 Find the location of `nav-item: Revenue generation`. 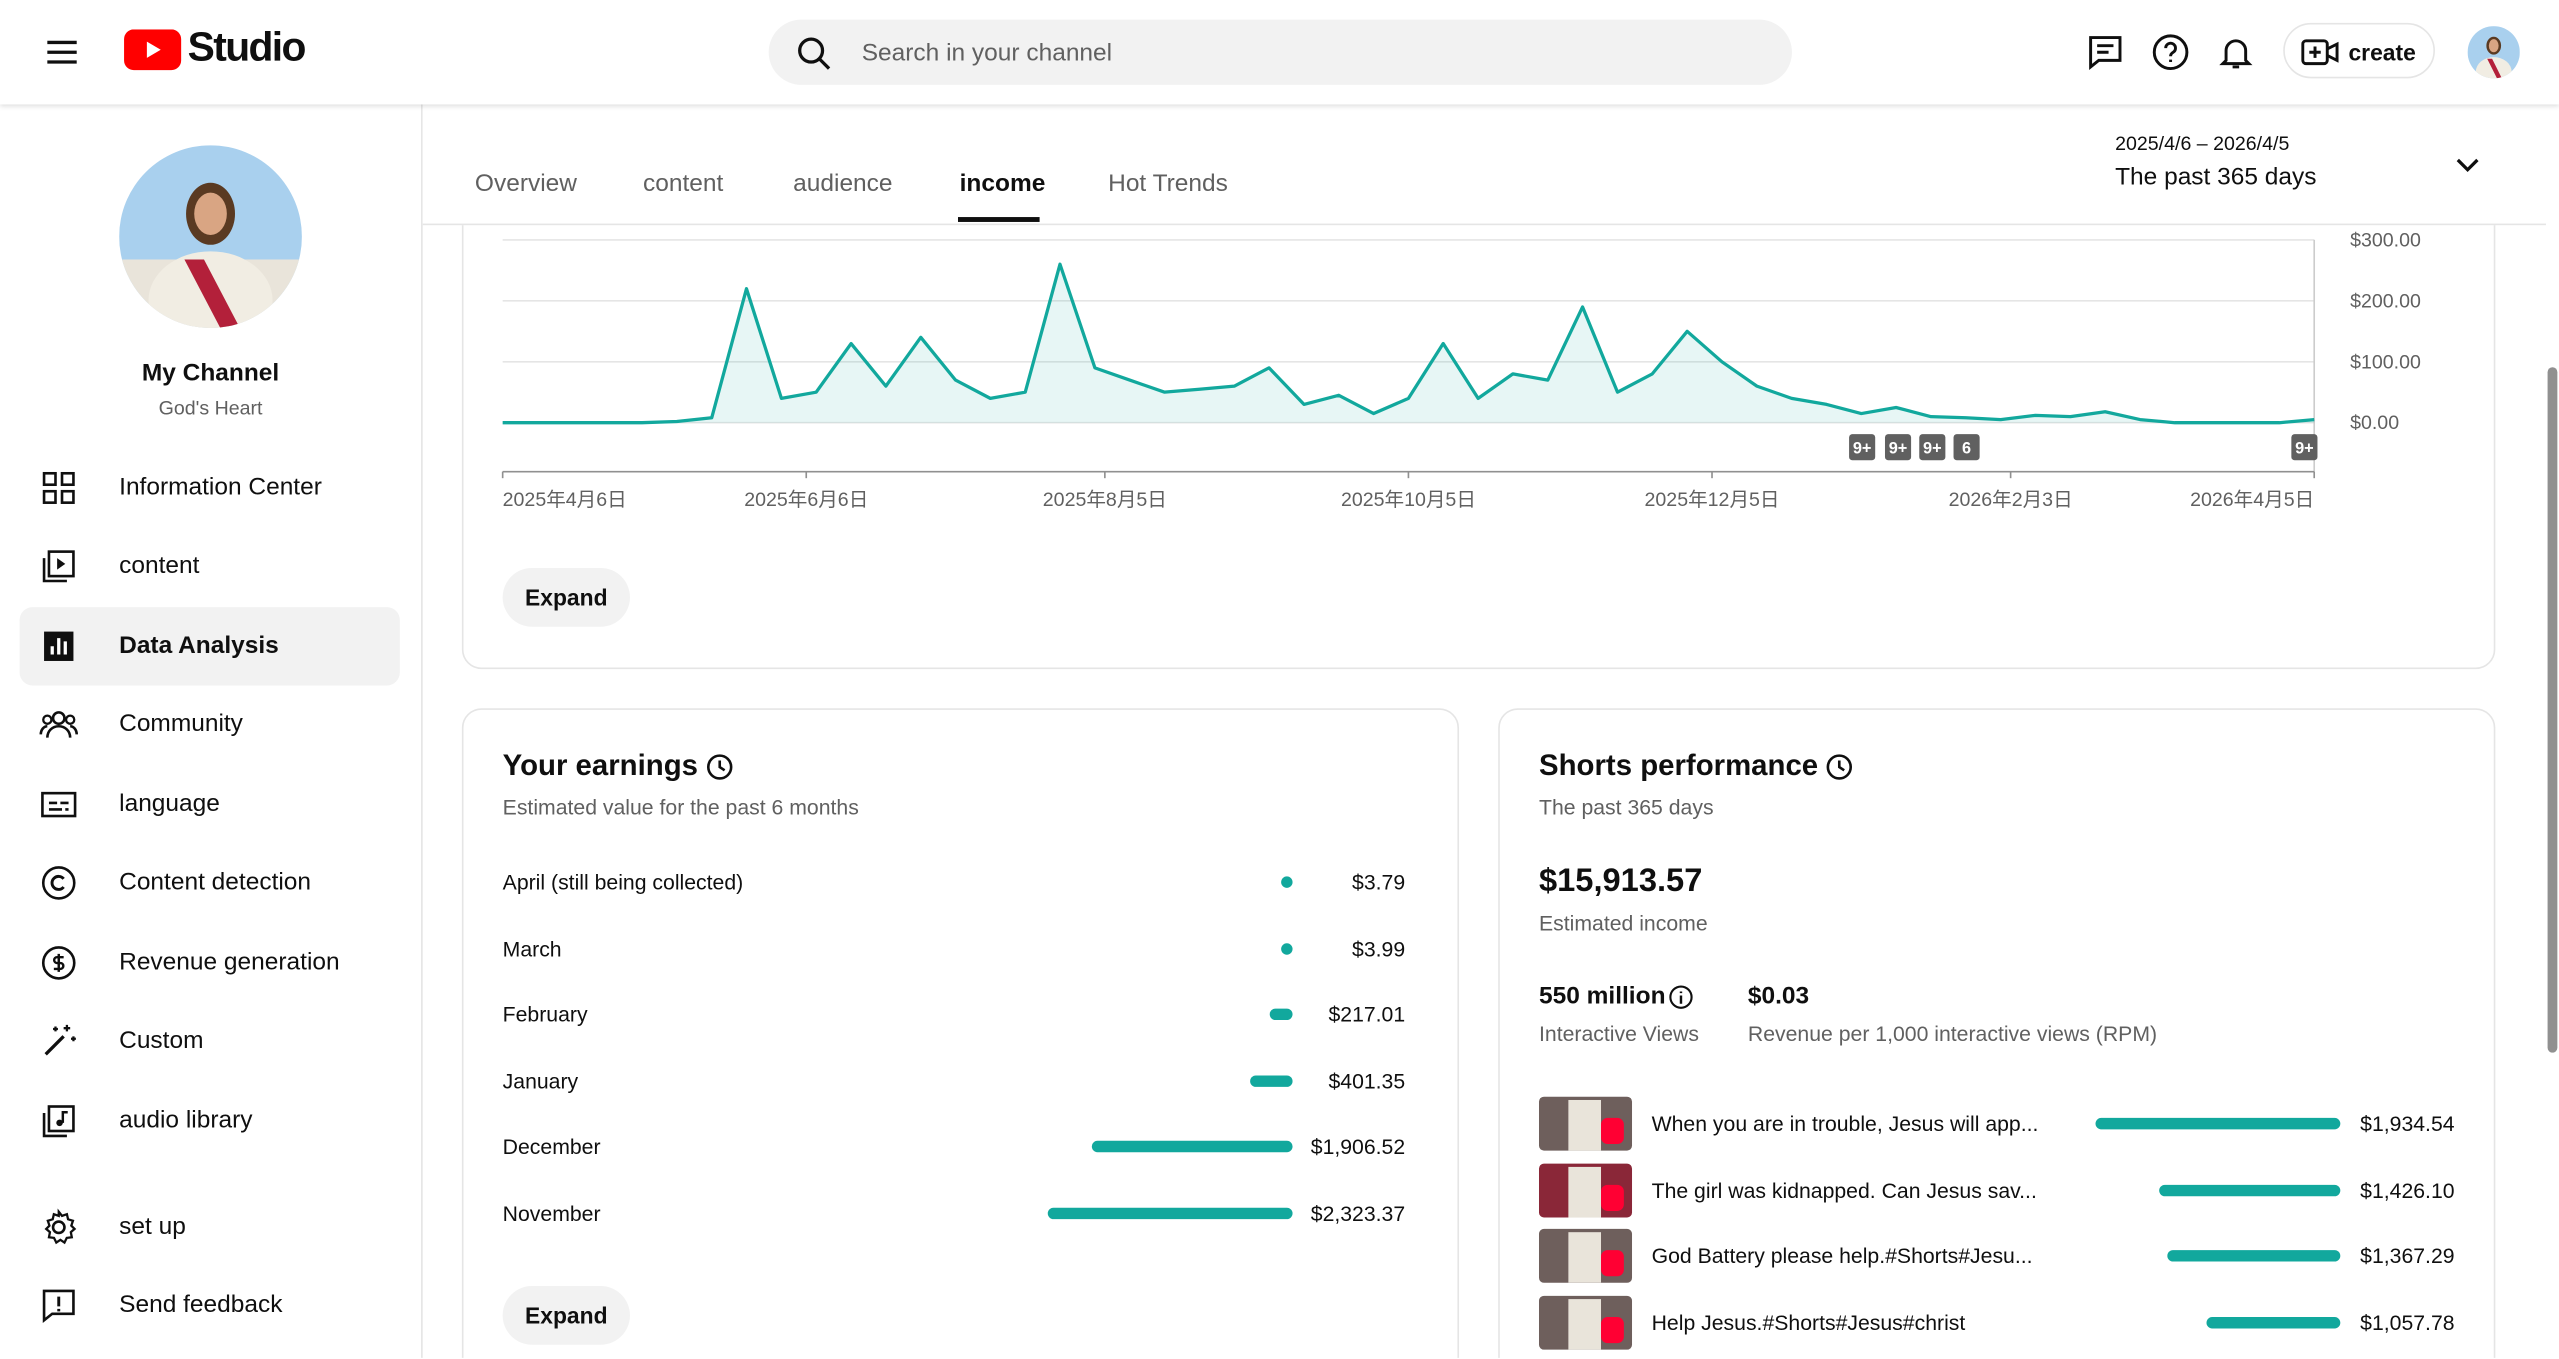

nav-item: Revenue generation is located at coordinates (210, 963).